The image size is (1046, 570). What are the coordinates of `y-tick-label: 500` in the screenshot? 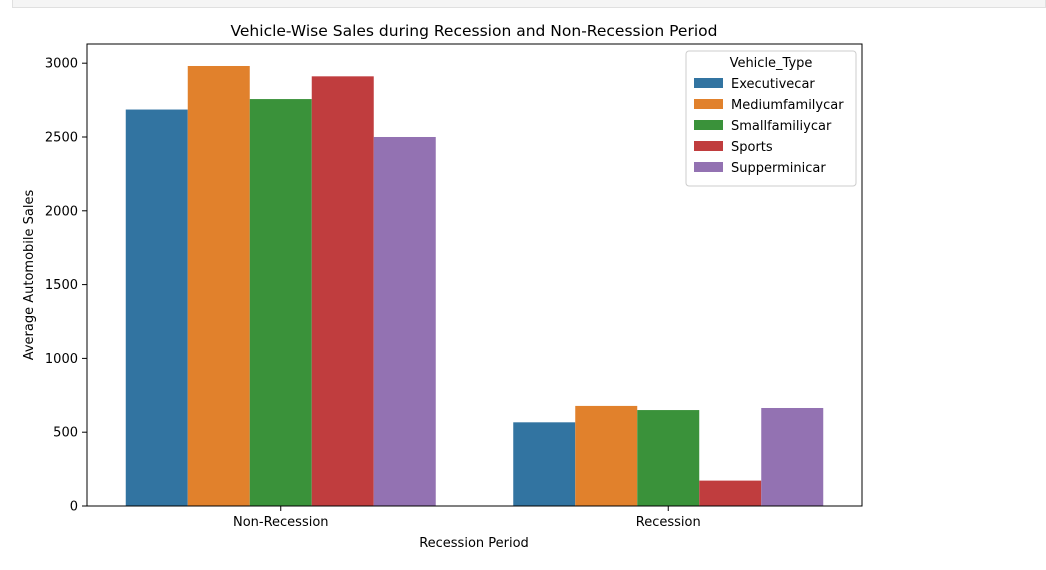 It's located at (65, 433).